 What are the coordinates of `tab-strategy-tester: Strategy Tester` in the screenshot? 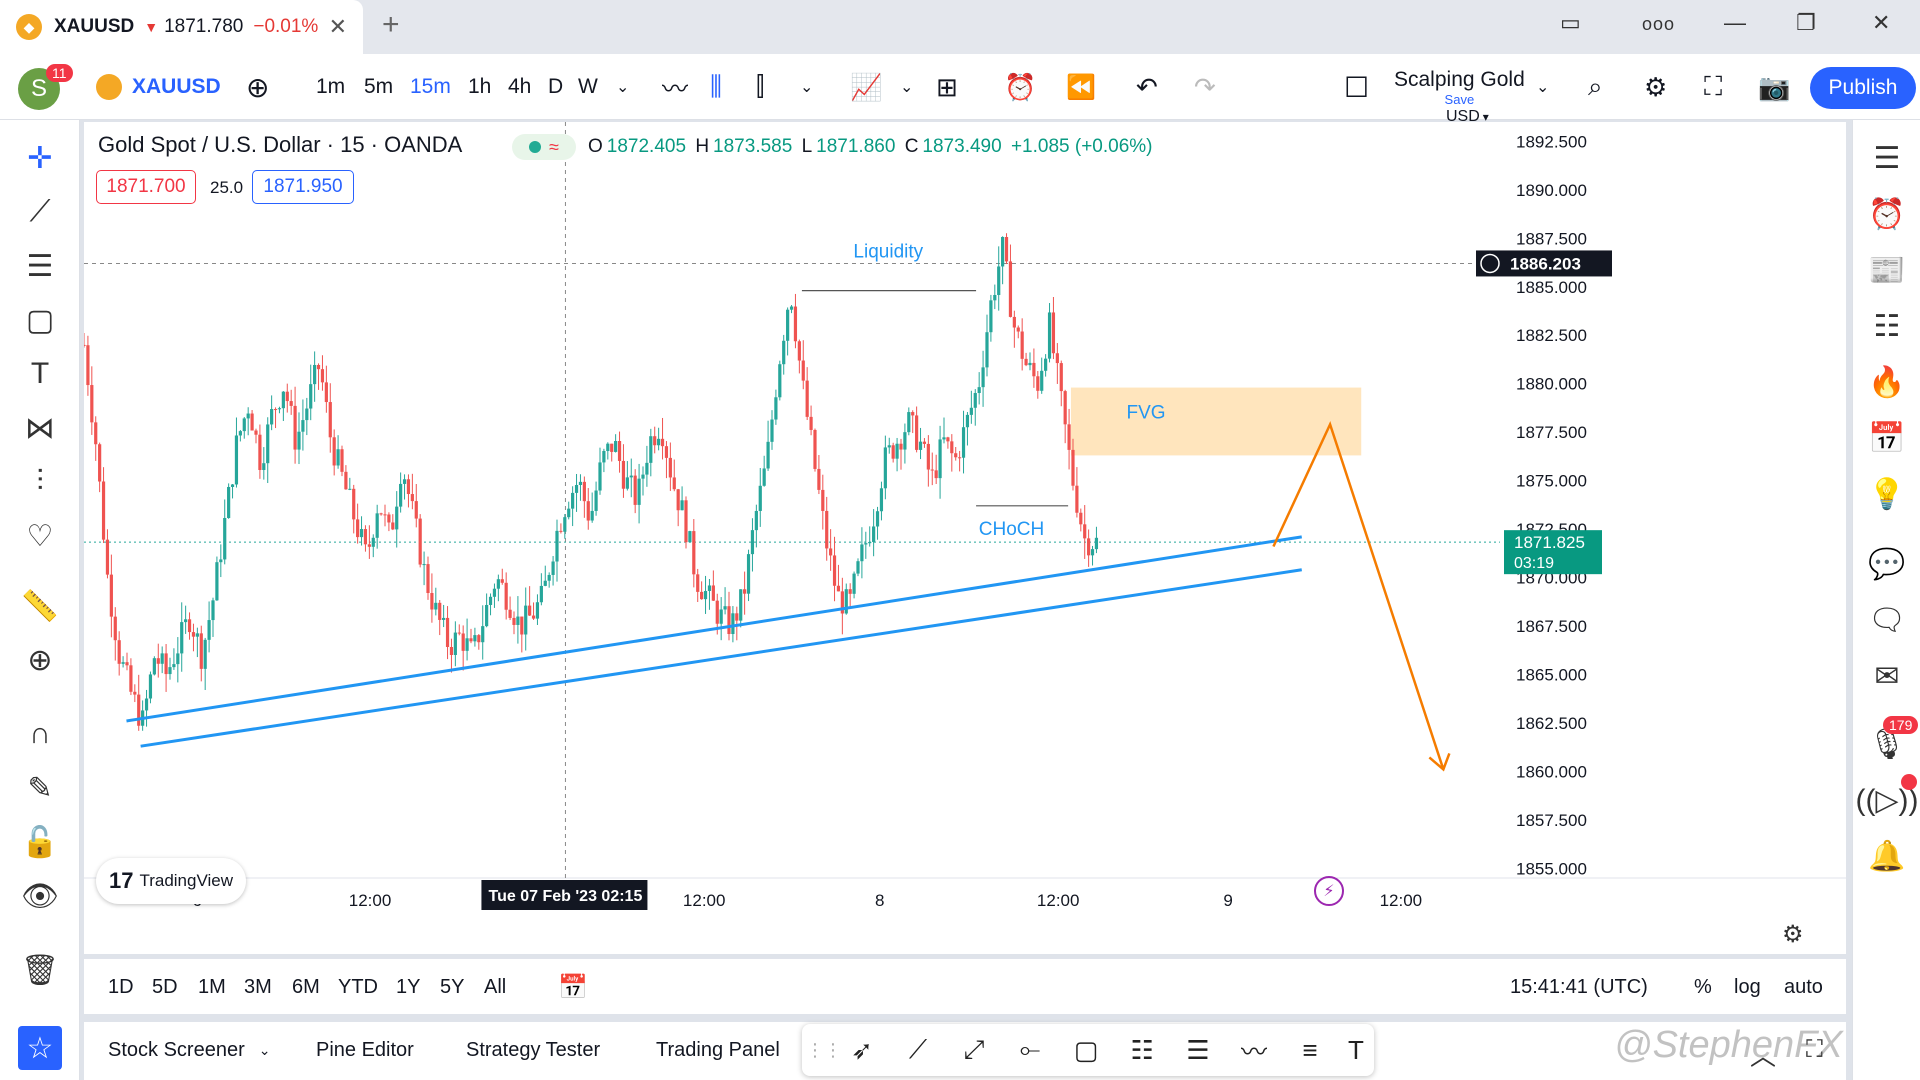 It's located at (533, 1049).